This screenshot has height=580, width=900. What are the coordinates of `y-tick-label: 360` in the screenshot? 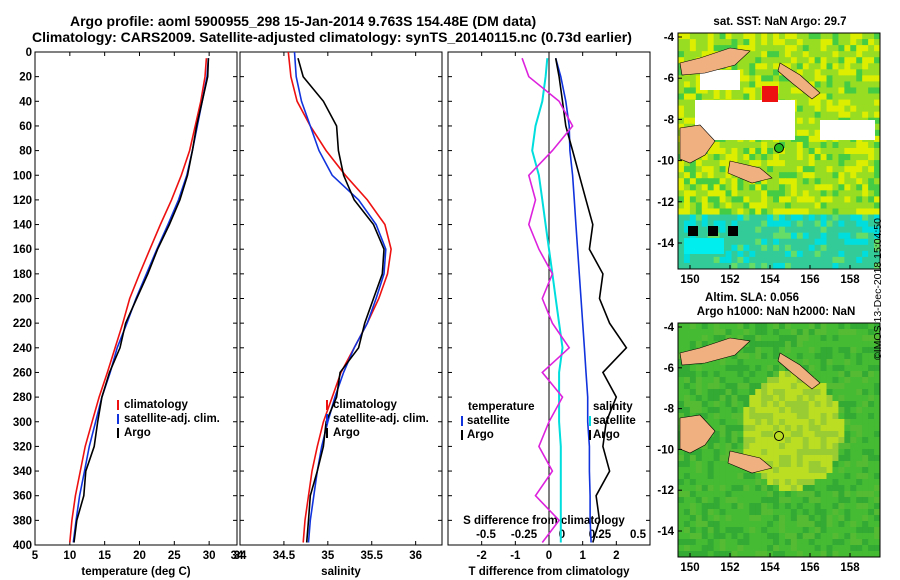 It's located at (22, 497).